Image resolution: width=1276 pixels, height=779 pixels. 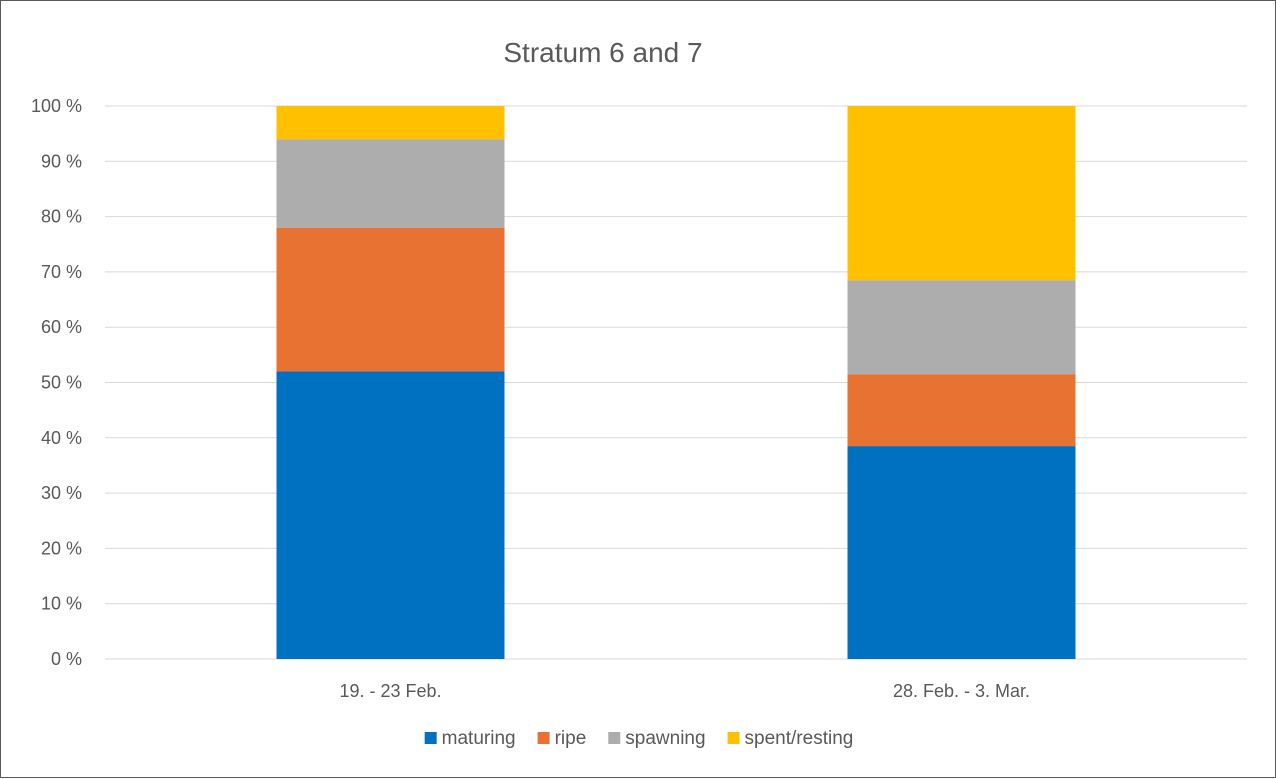 What do you see at coordinates (61, 604) in the screenshot?
I see `y-tick-label: 10 %` at bounding box center [61, 604].